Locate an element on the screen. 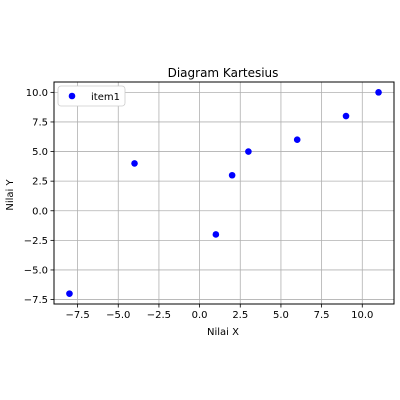 The height and width of the screenshot is (400, 400). x-tick-label: −2.5 is located at coordinates (159, 315).